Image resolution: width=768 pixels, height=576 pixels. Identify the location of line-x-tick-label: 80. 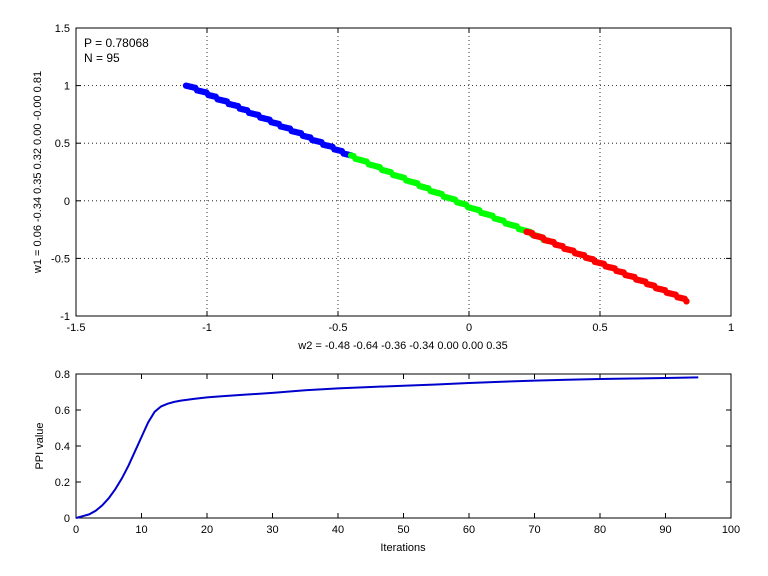
(600, 530).